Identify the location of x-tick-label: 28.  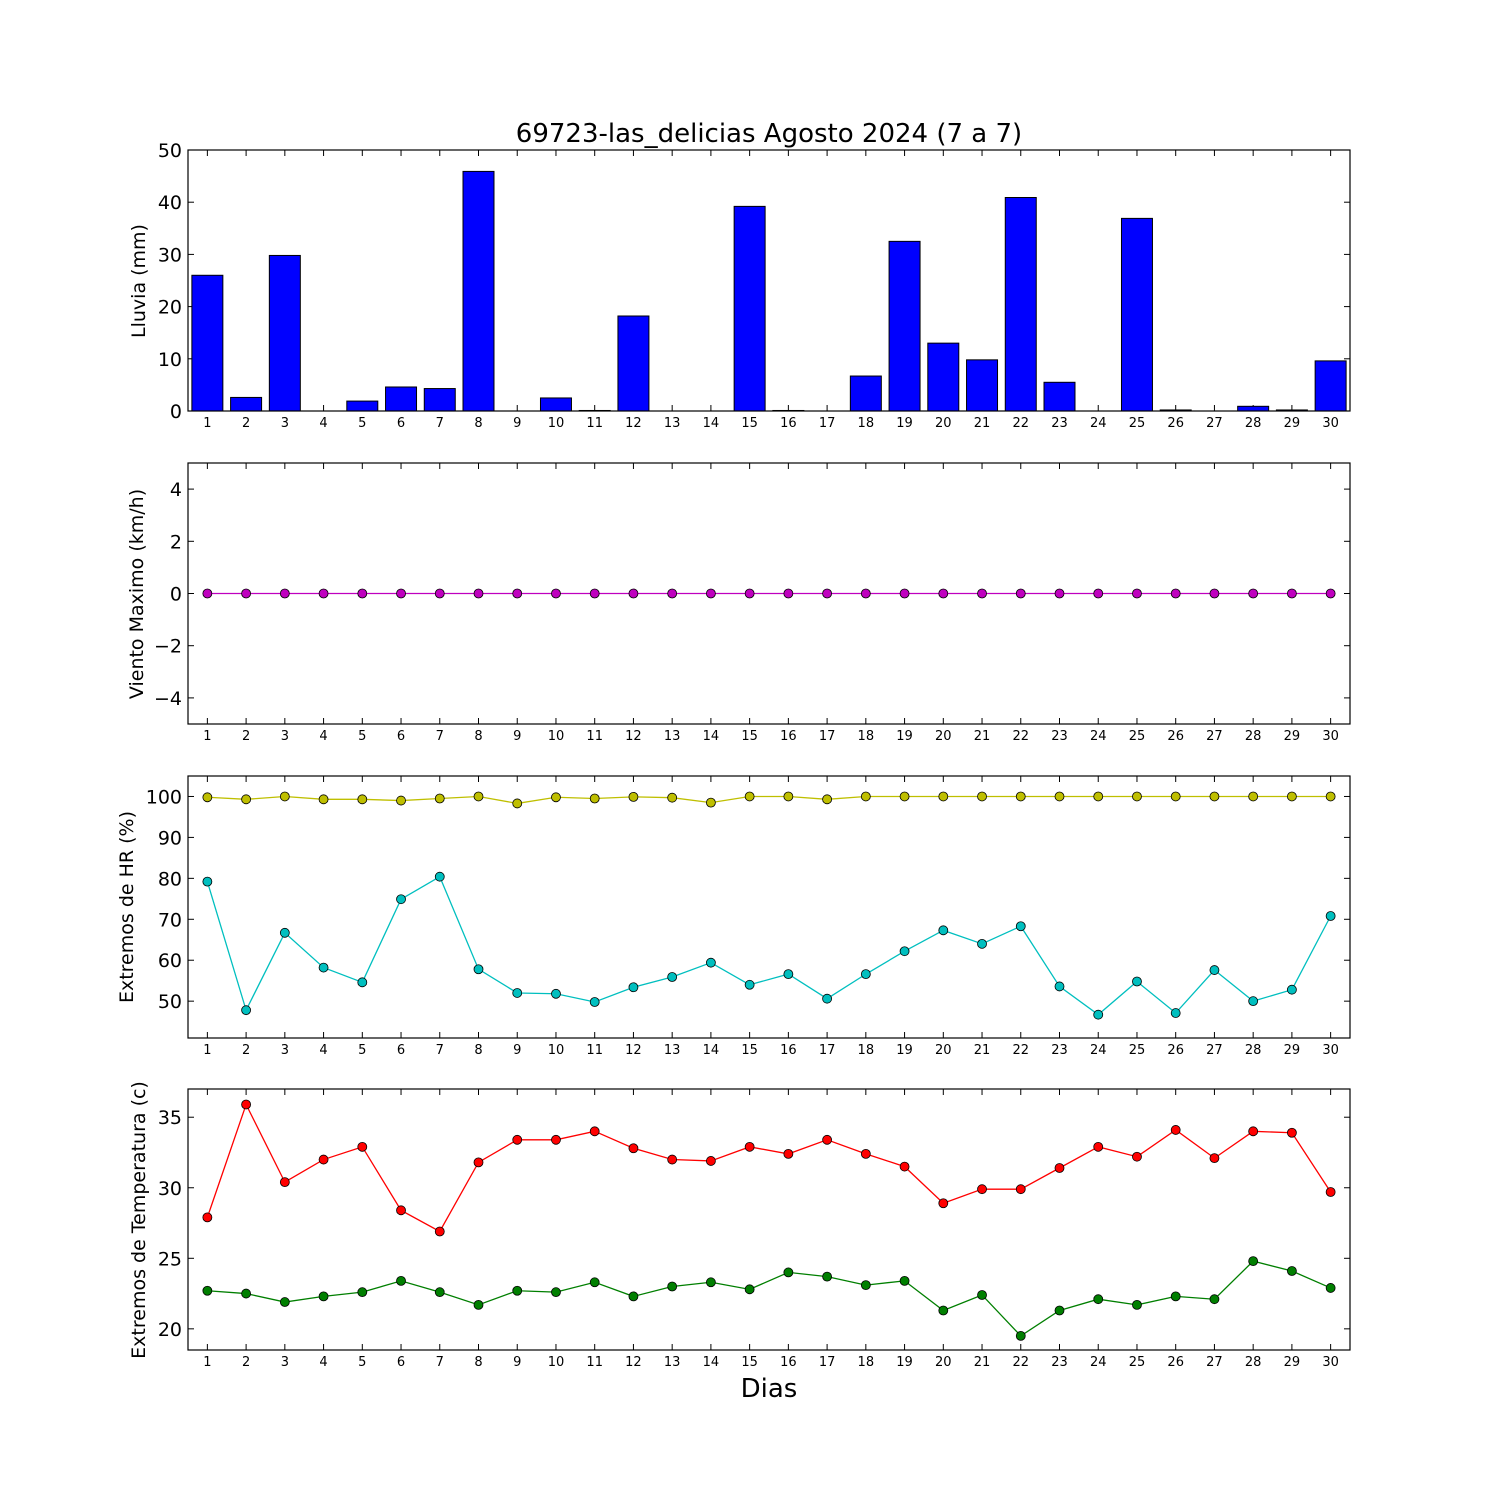
(1253, 423).